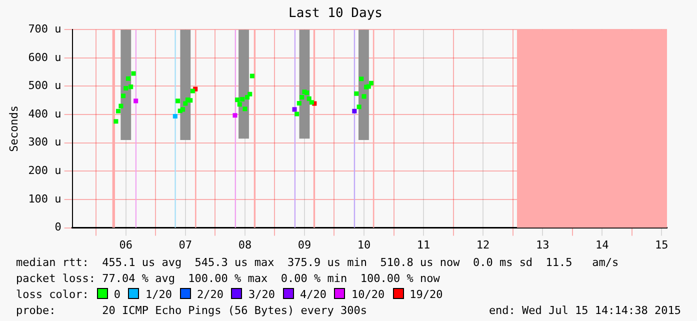  I want to click on x-tick-label: 07, so click(185, 245).